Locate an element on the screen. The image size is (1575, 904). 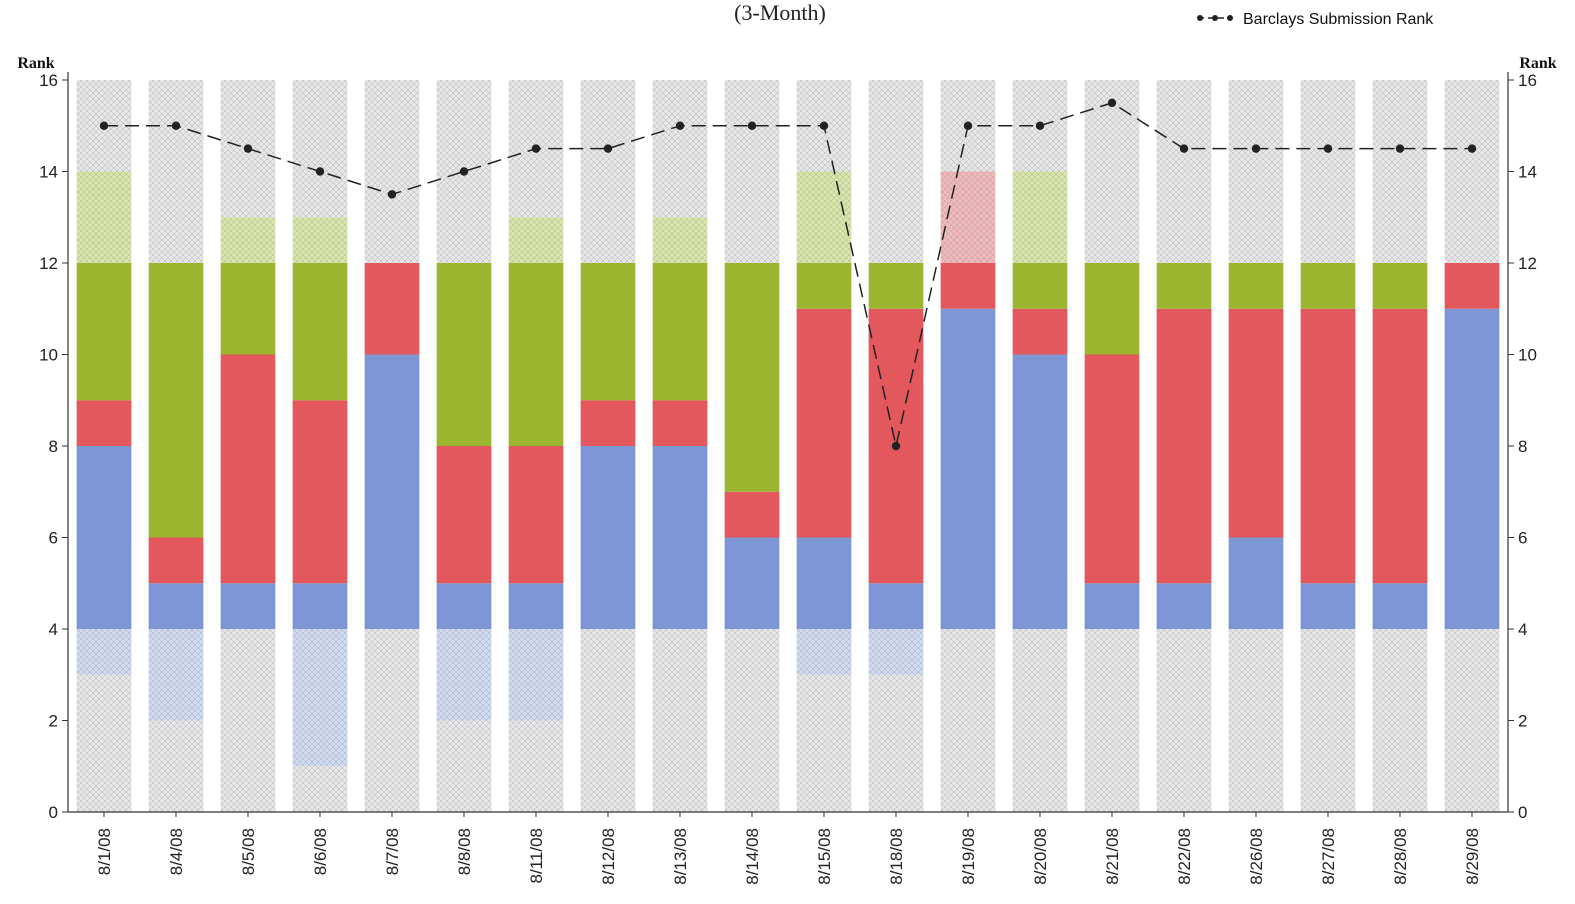
x-tick-label: 8/20/08 is located at coordinates (1040, 856).